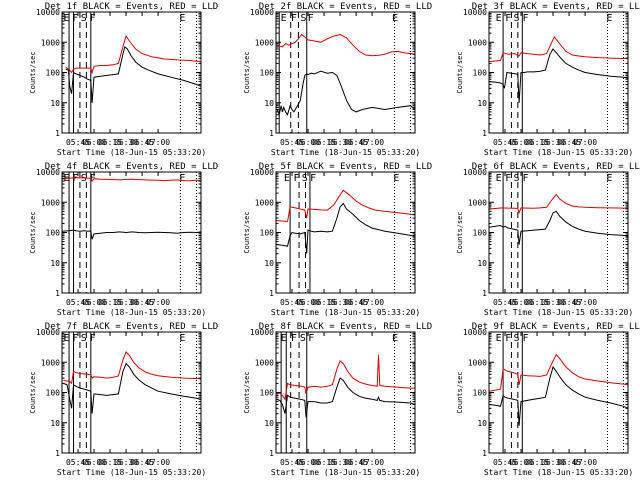  What do you see at coordinates (131, 7) in the screenshot?
I see `panel-title: Det 1f BLACK = Events, RED = LLD` at bounding box center [131, 7].